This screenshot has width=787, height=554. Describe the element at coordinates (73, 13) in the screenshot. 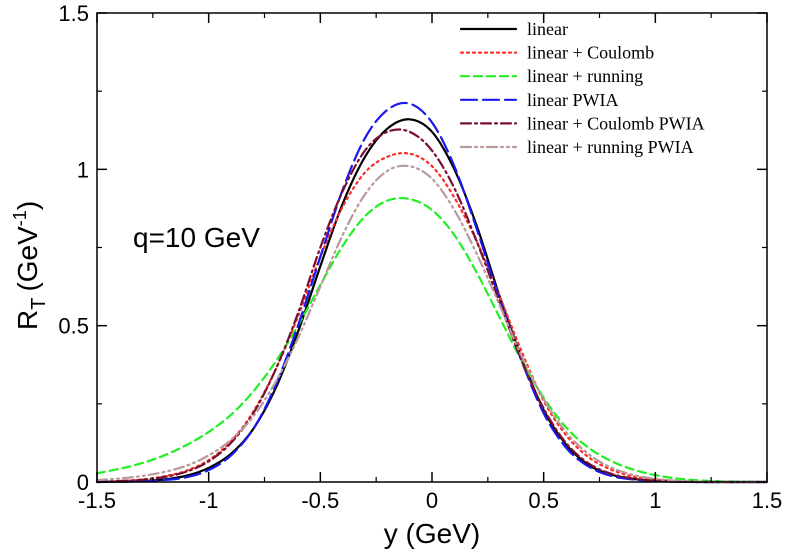

I see `y-tick-label-1p5: 1.5` at that location.